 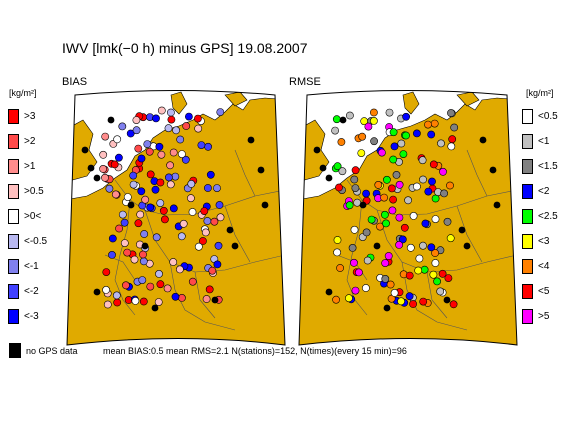 What do you see at coordinates (43, 117) in the screenshot?
I see `bias-legend-item: >3` at bounding box center [43, 117].